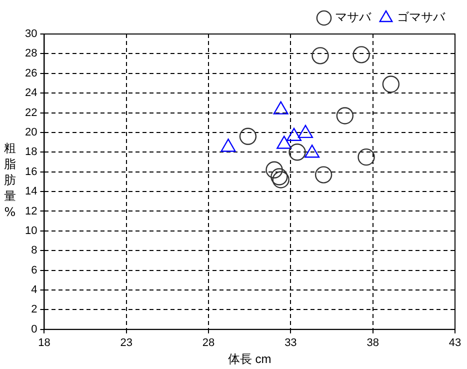 The width and height of the screenshot is (467, 369). Describe the element at coordinates (353, 17) in the screenshot. I see `legend-label: マサバ` at that location.